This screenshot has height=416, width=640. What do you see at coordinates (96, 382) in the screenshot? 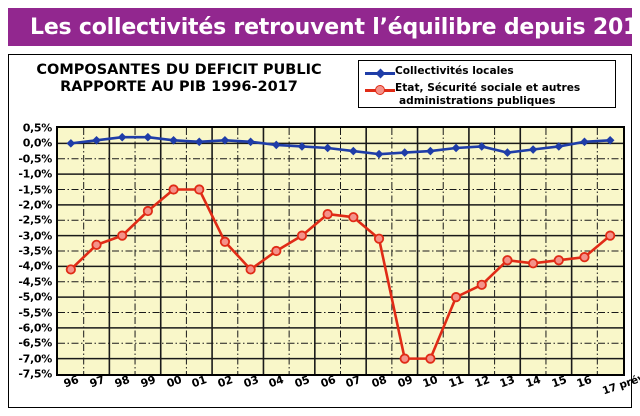
I see `x-axis-tick-label: 97` at bounding box center [96, 382].